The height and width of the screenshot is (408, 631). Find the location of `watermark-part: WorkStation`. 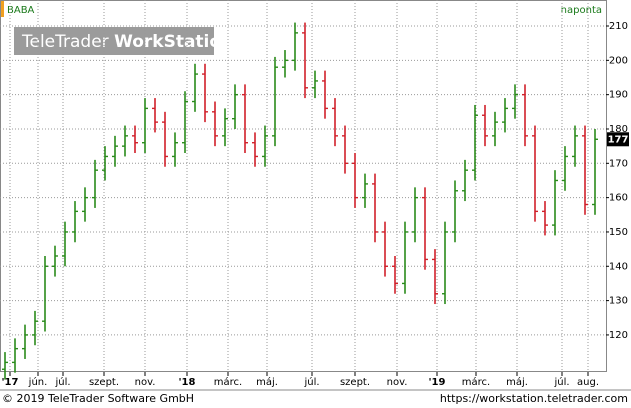

watermark-part: WorkStation is located at coordinates (173, 42).